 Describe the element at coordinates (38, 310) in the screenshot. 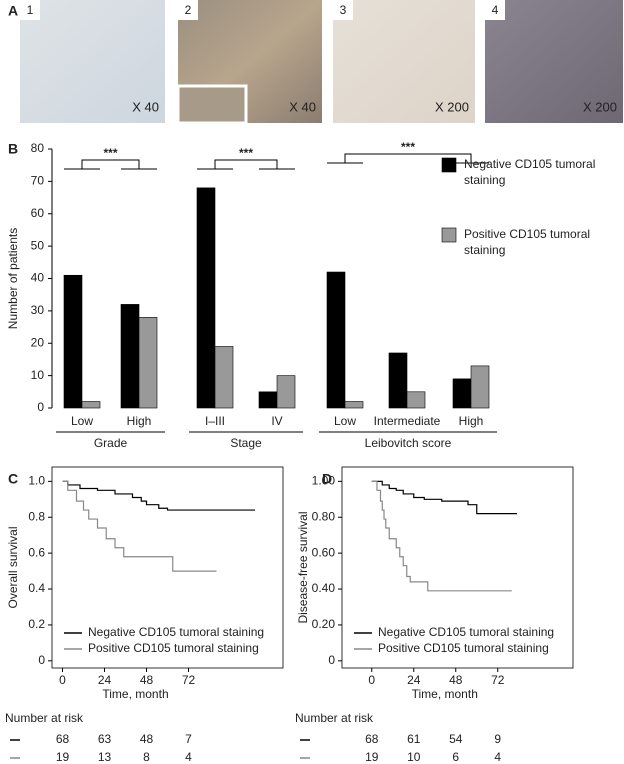

I see `y-tick-label: 30` at that location.